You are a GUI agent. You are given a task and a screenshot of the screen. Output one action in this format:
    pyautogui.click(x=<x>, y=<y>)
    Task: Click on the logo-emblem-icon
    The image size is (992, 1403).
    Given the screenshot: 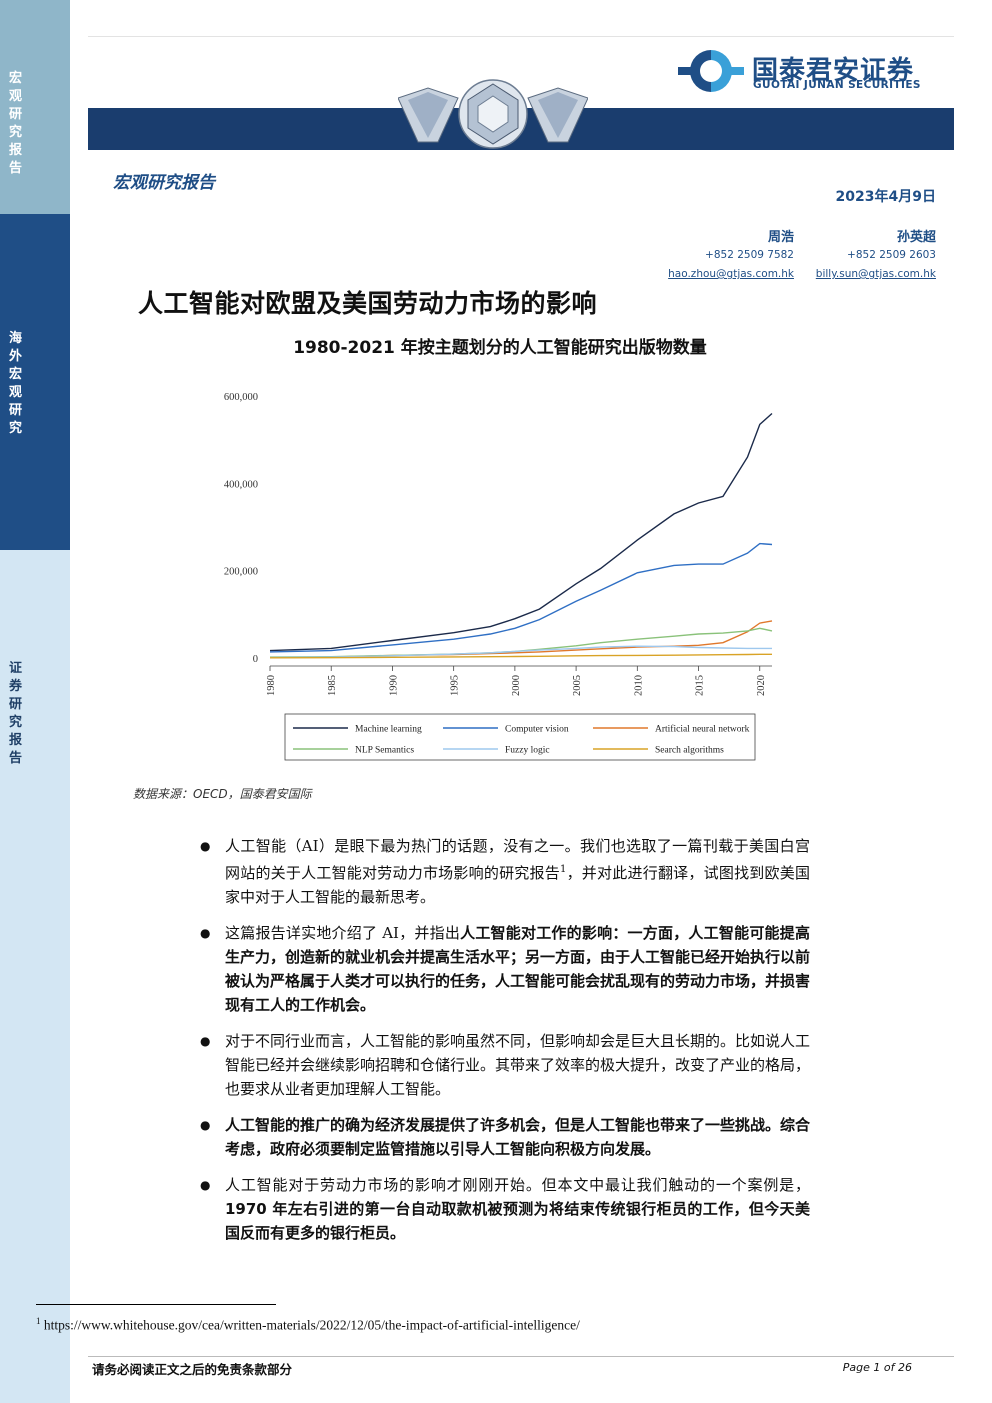 What is the action you would take?
    pyautogui.click(x=711, y=71)
    